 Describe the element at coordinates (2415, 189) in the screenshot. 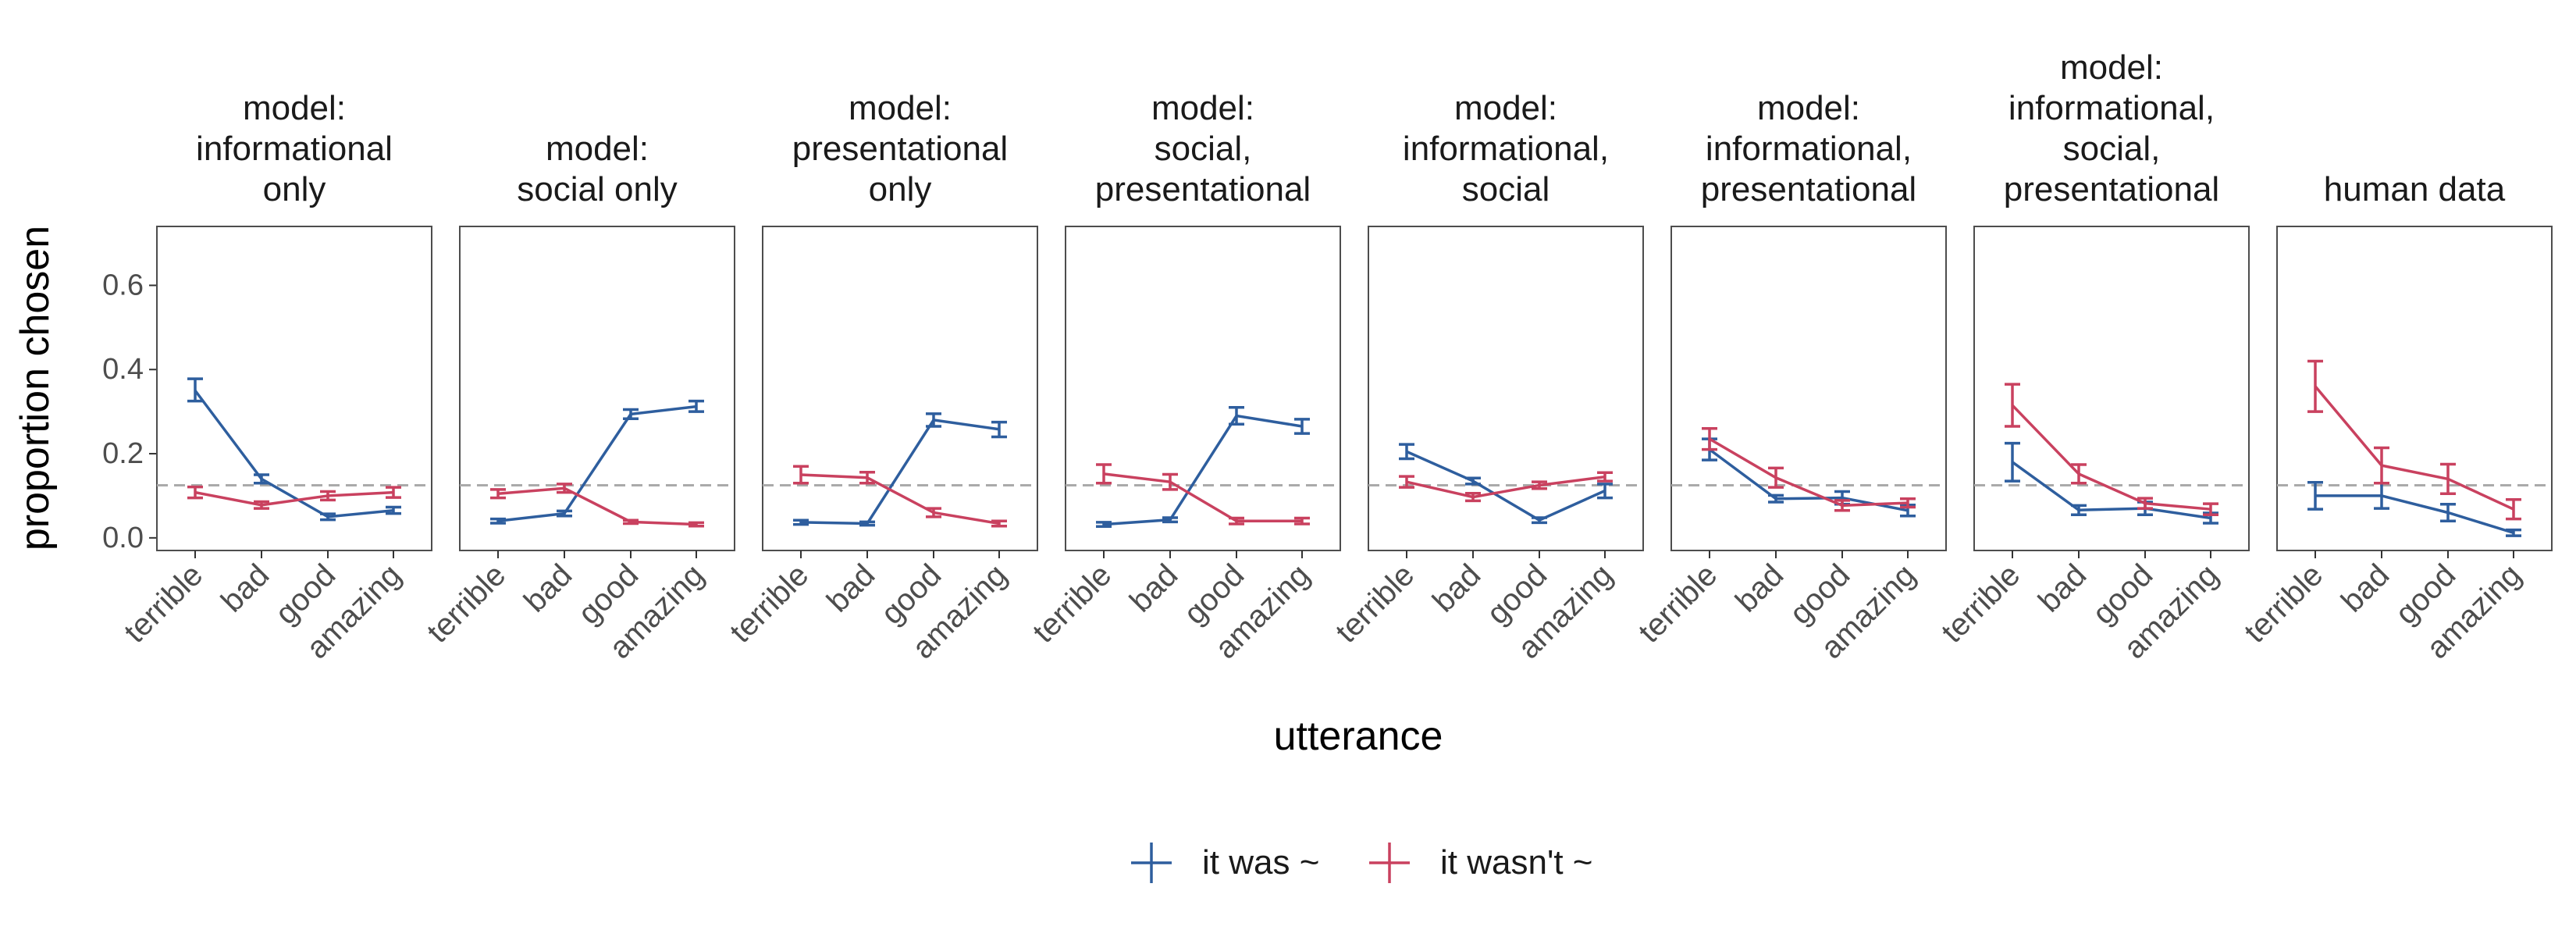

I see `facet-title-line: human data` at that location.